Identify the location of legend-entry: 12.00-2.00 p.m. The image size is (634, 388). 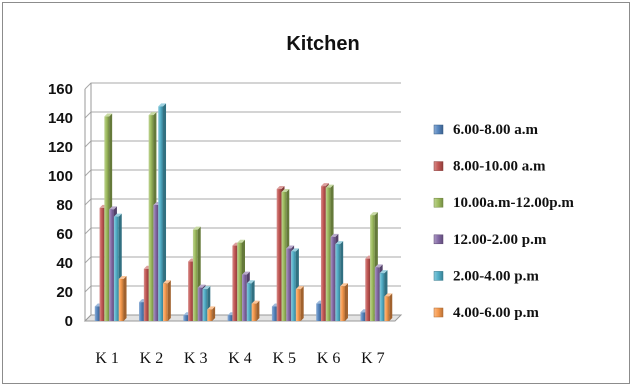
(490, 240).